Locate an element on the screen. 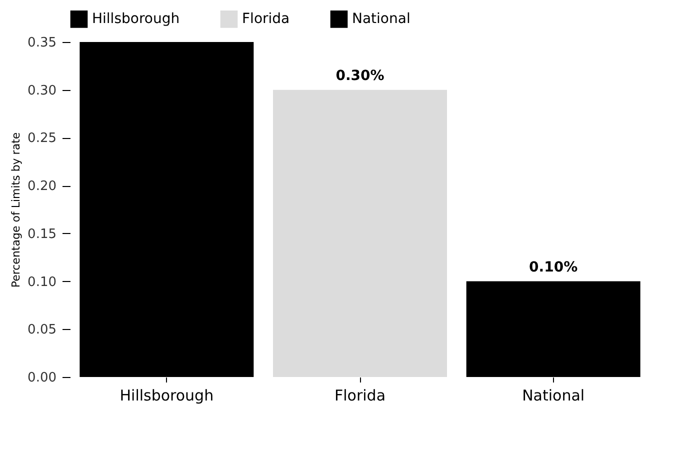 The image size is (686, 454). text: 0.30 is located at coordinates (42, 90).